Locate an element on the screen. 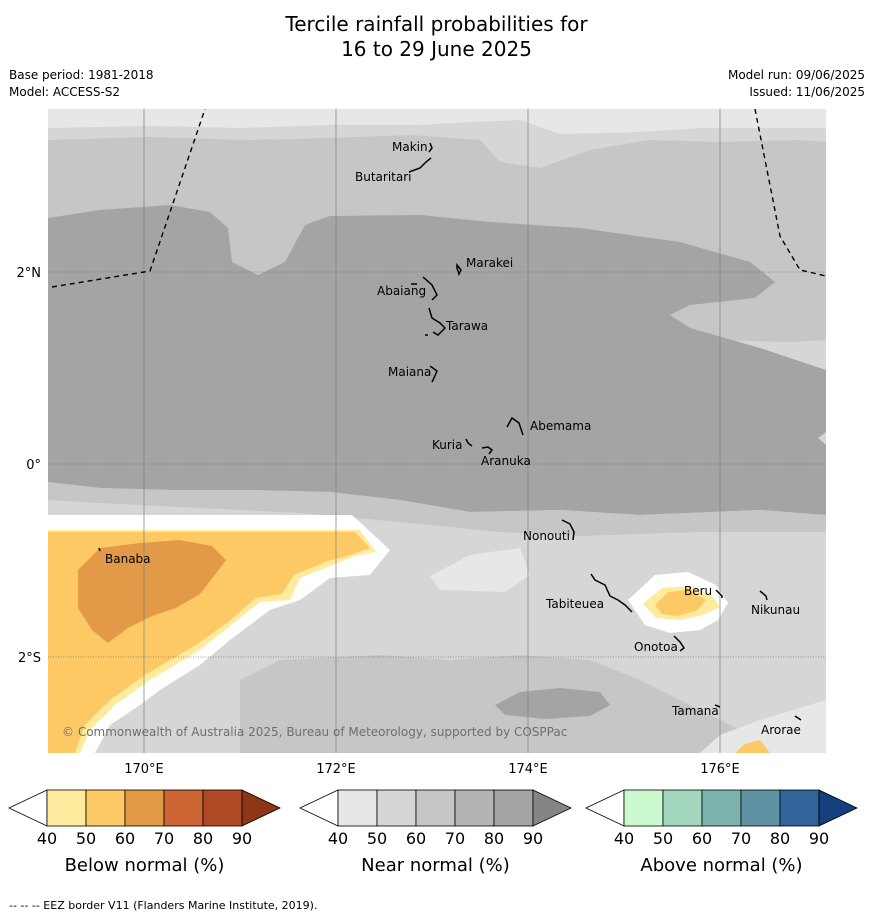 This screenshot has width=873, height=919. title-line-2: 16 to 29 June 2025 is located at coordinates (436, 49).